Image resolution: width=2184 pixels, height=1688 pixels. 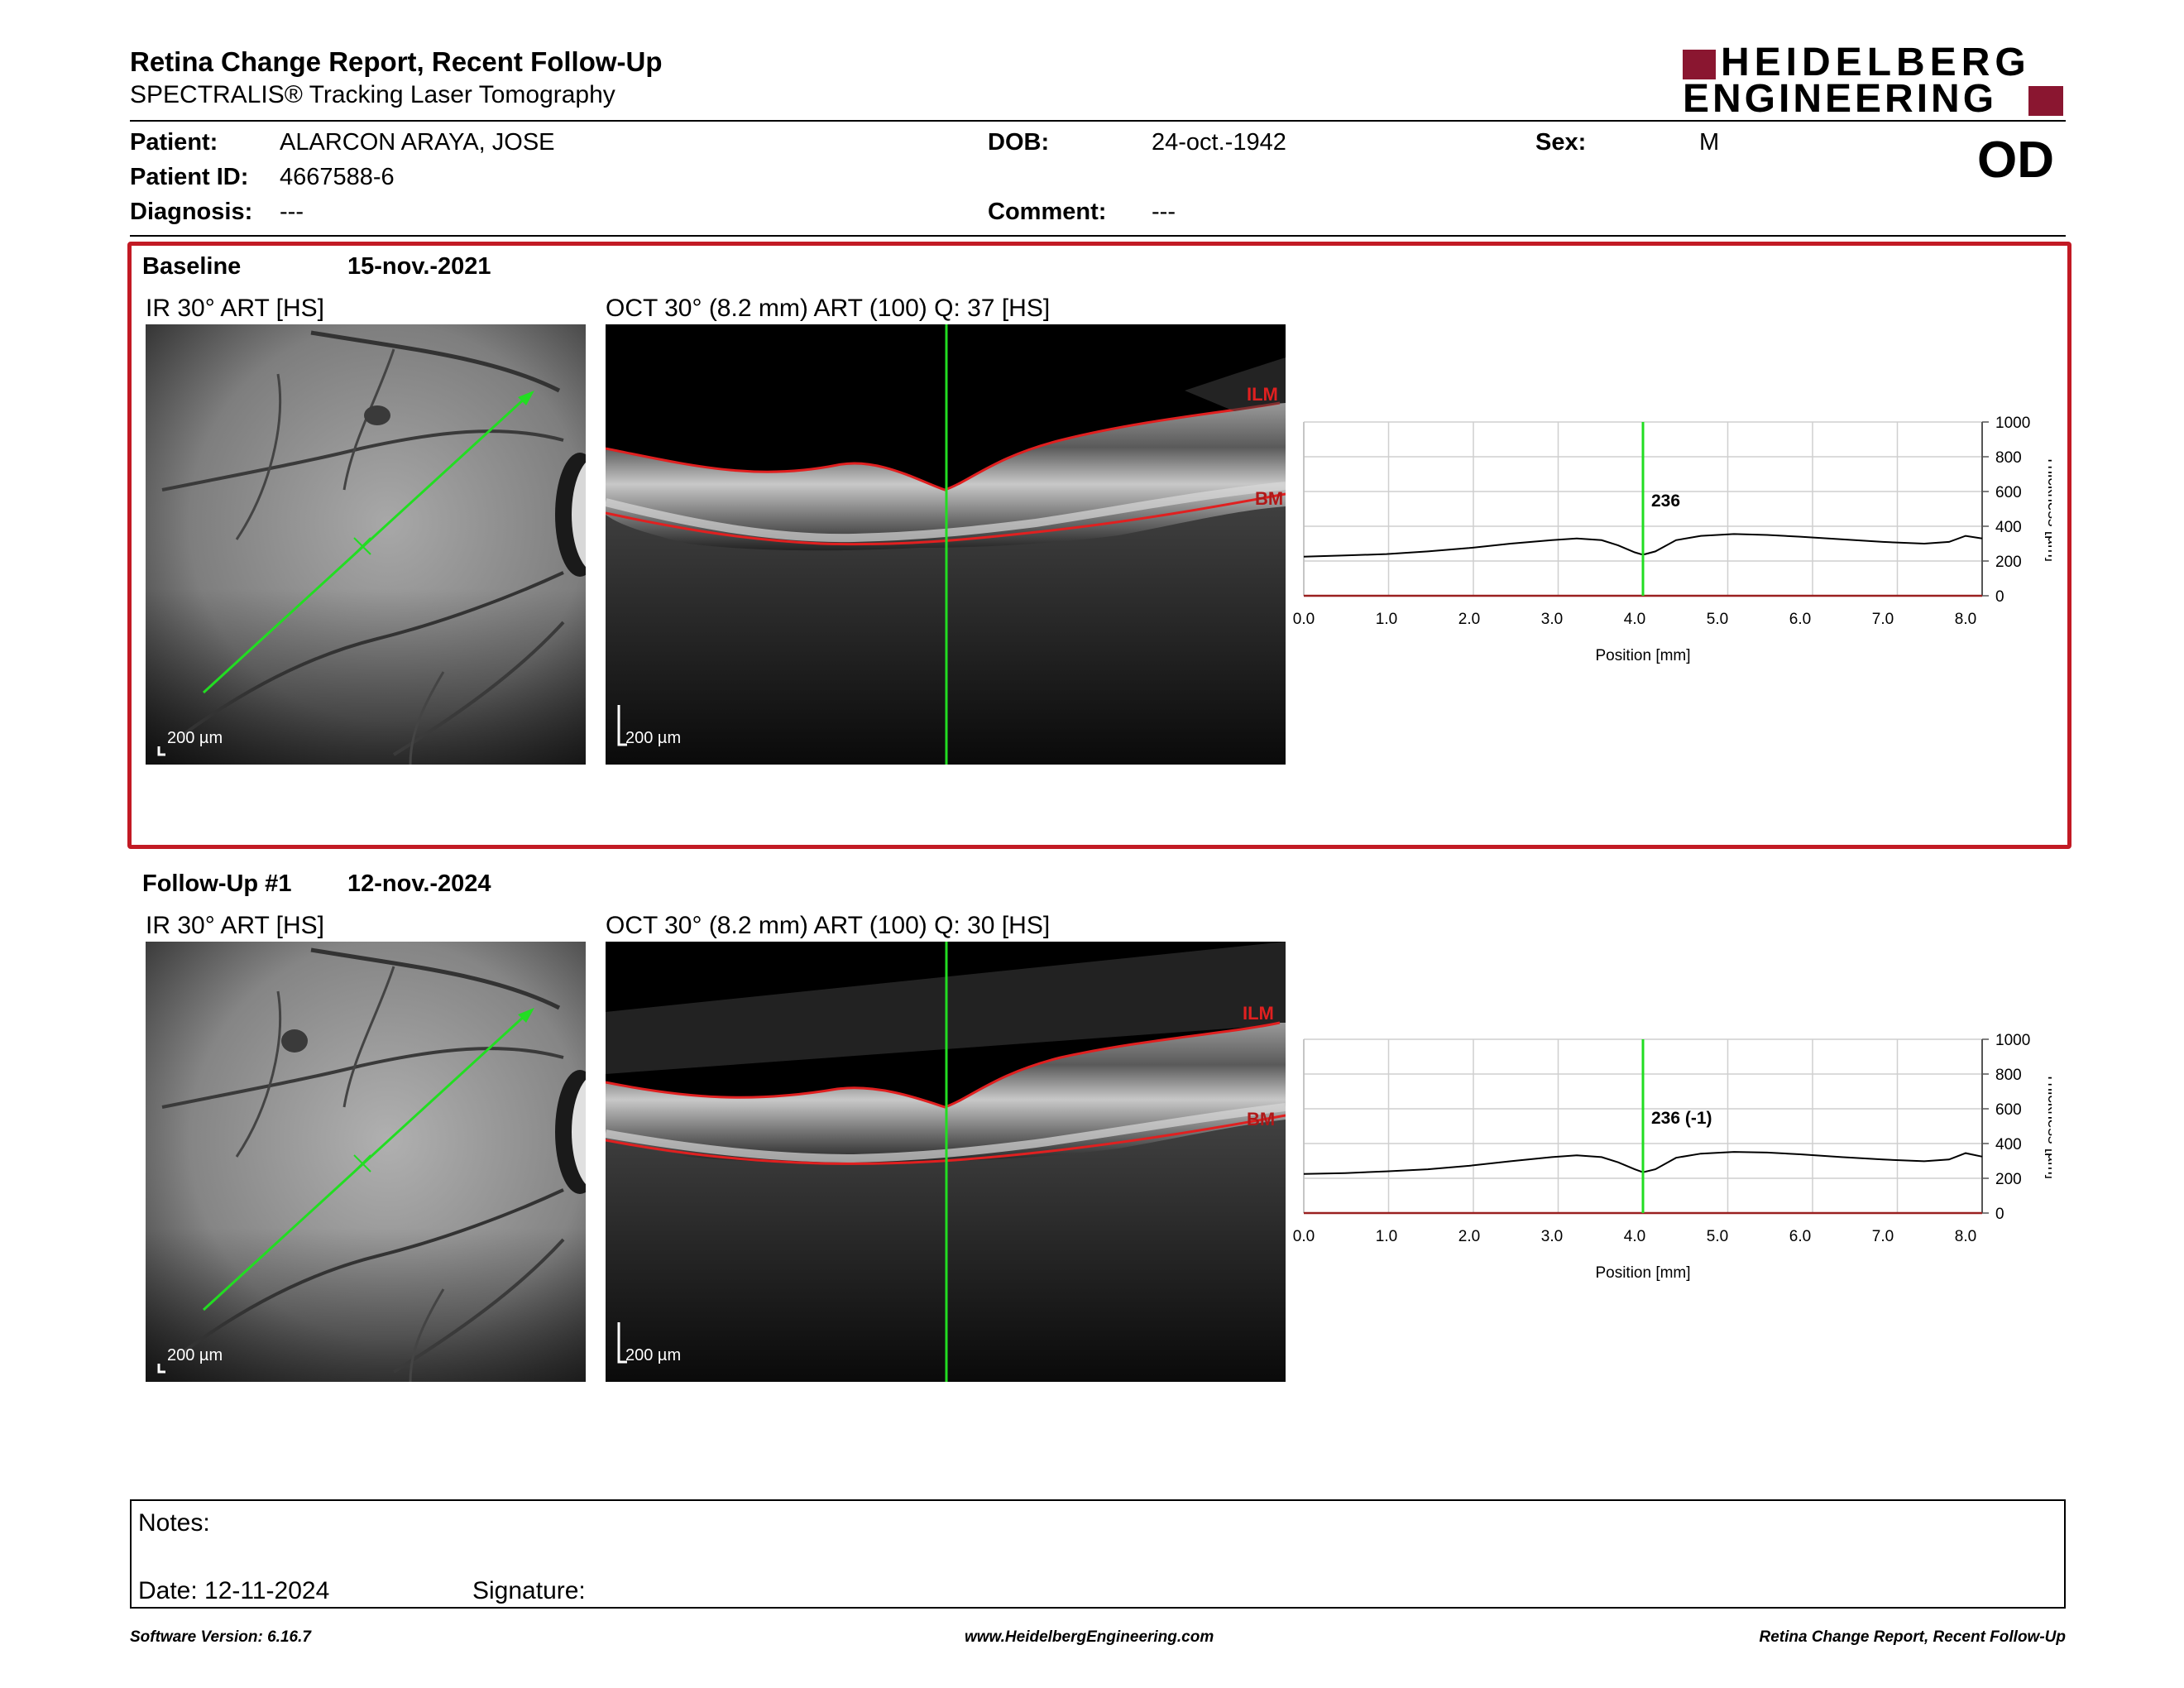 What do you see at coordinates (419, 883) in the screenshot?
I see `followup-date: 12-nov.-2024` at bounding box center [419, 883].